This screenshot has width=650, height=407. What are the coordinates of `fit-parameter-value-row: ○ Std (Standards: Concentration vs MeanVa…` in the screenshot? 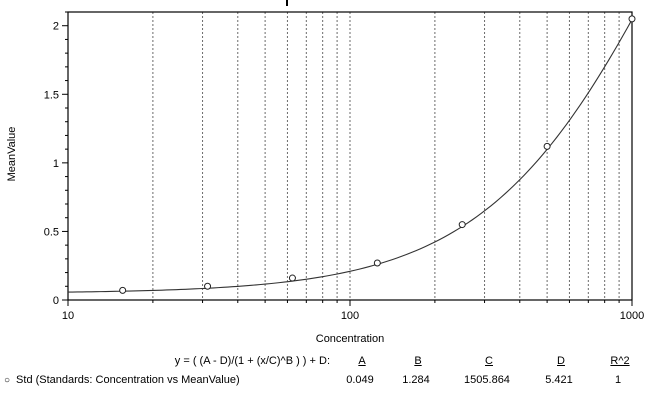 It's located at (325, 380).